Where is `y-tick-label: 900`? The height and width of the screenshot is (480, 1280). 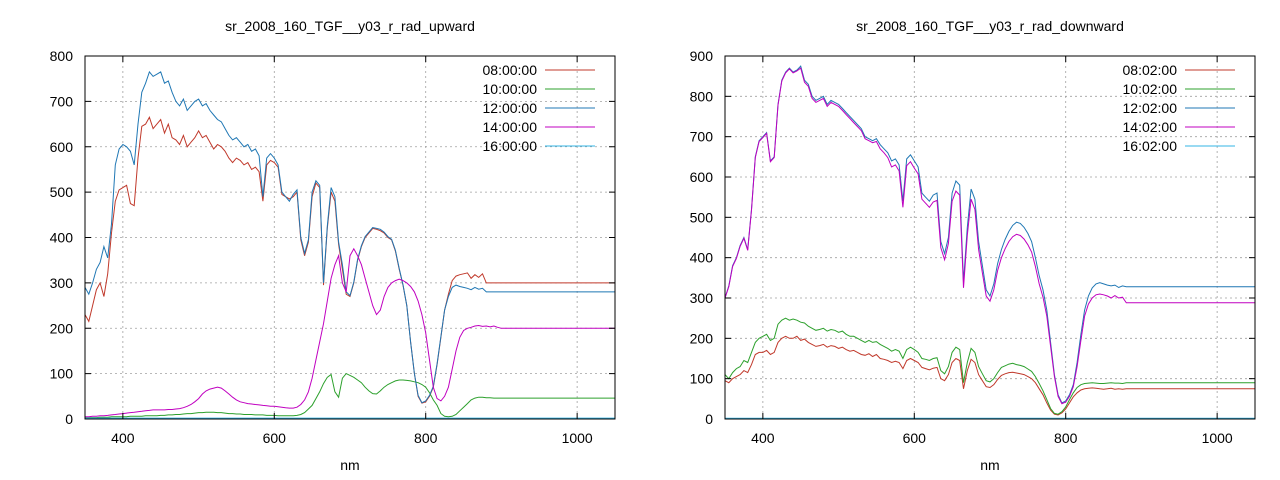 y-tick-label: 900 is located at coordinates (702, 56).